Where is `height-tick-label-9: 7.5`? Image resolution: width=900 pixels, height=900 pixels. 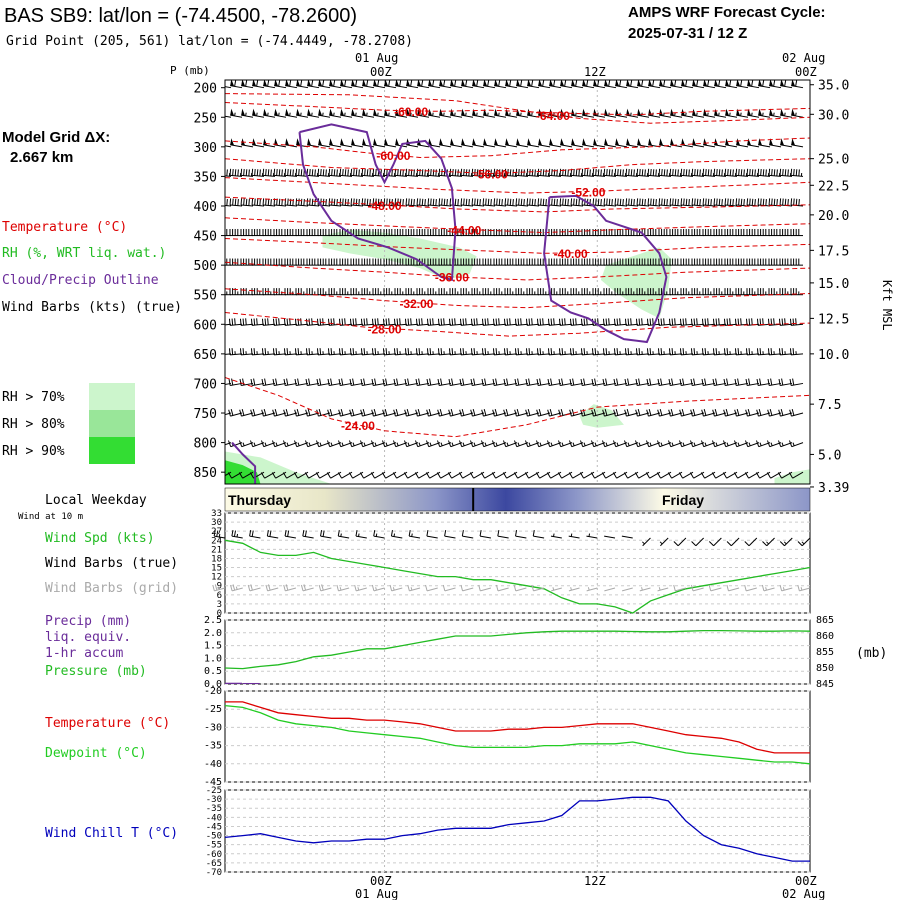
height-tick-label-9: 7.5 is located at coordinates (829, 405).